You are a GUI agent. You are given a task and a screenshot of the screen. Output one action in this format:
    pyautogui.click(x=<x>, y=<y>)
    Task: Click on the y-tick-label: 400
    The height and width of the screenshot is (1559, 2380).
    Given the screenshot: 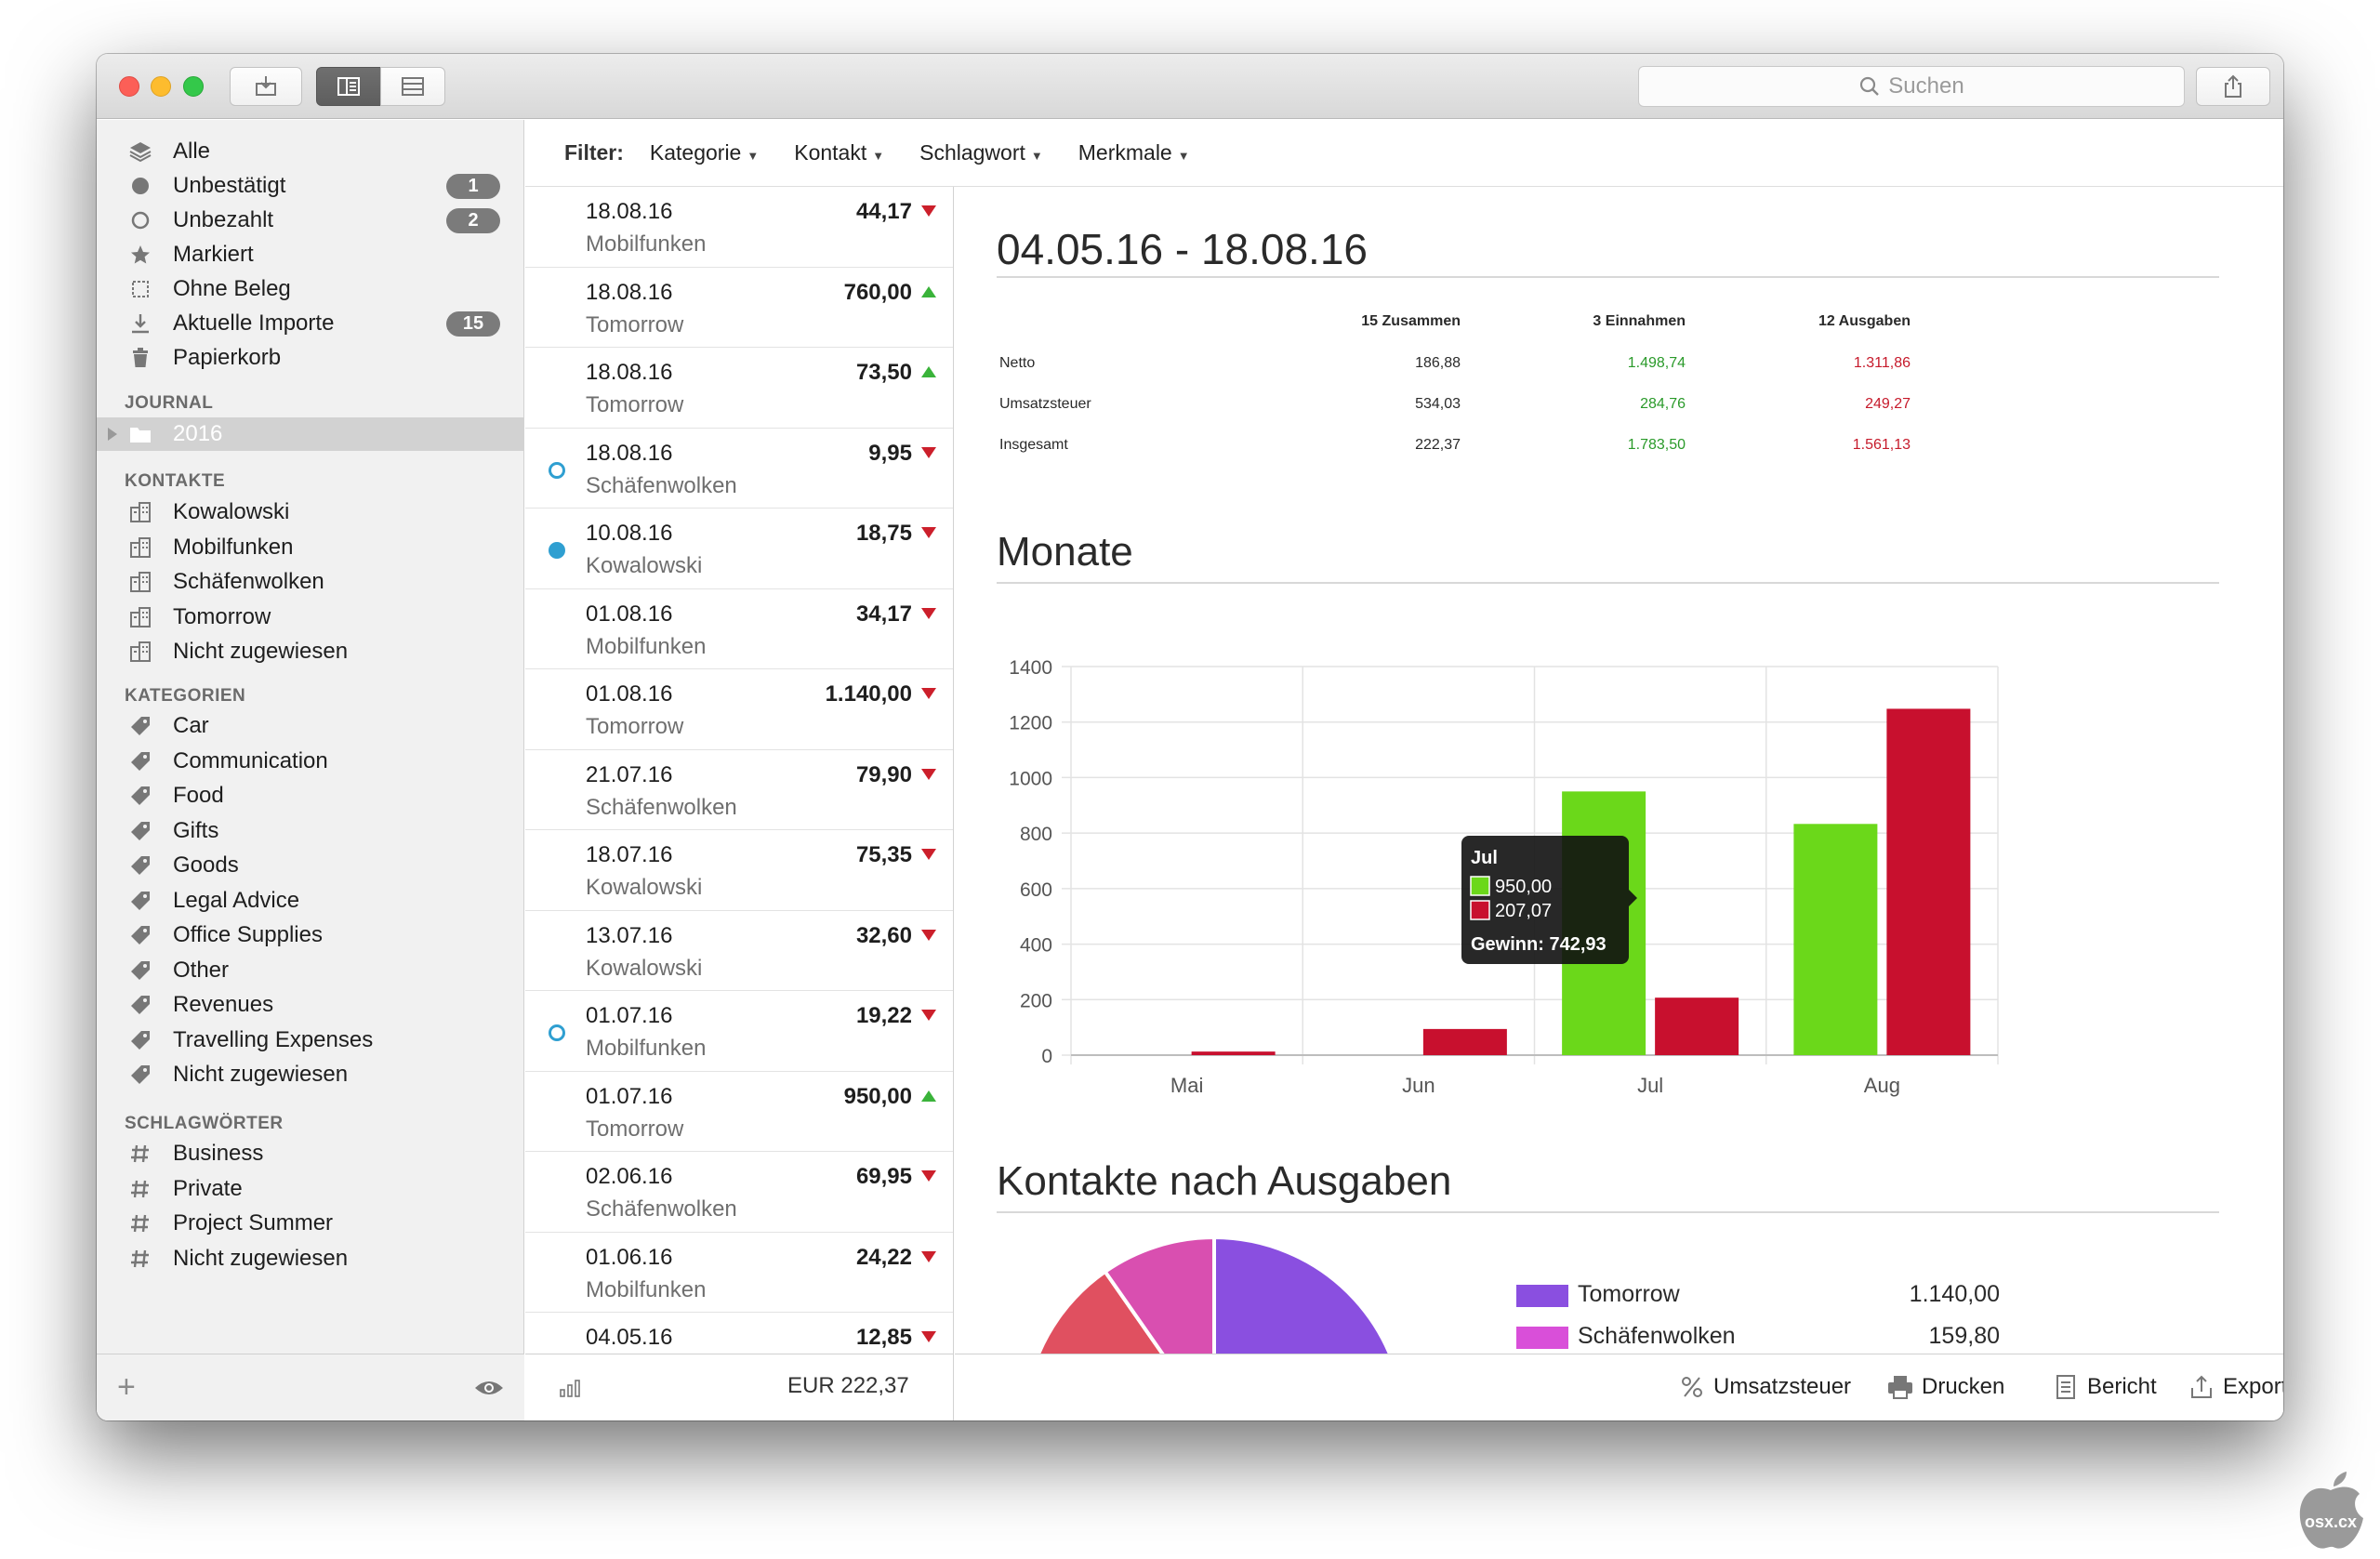 What is the action you would take?
    pyautogui.click(x=1036, y=946)
    